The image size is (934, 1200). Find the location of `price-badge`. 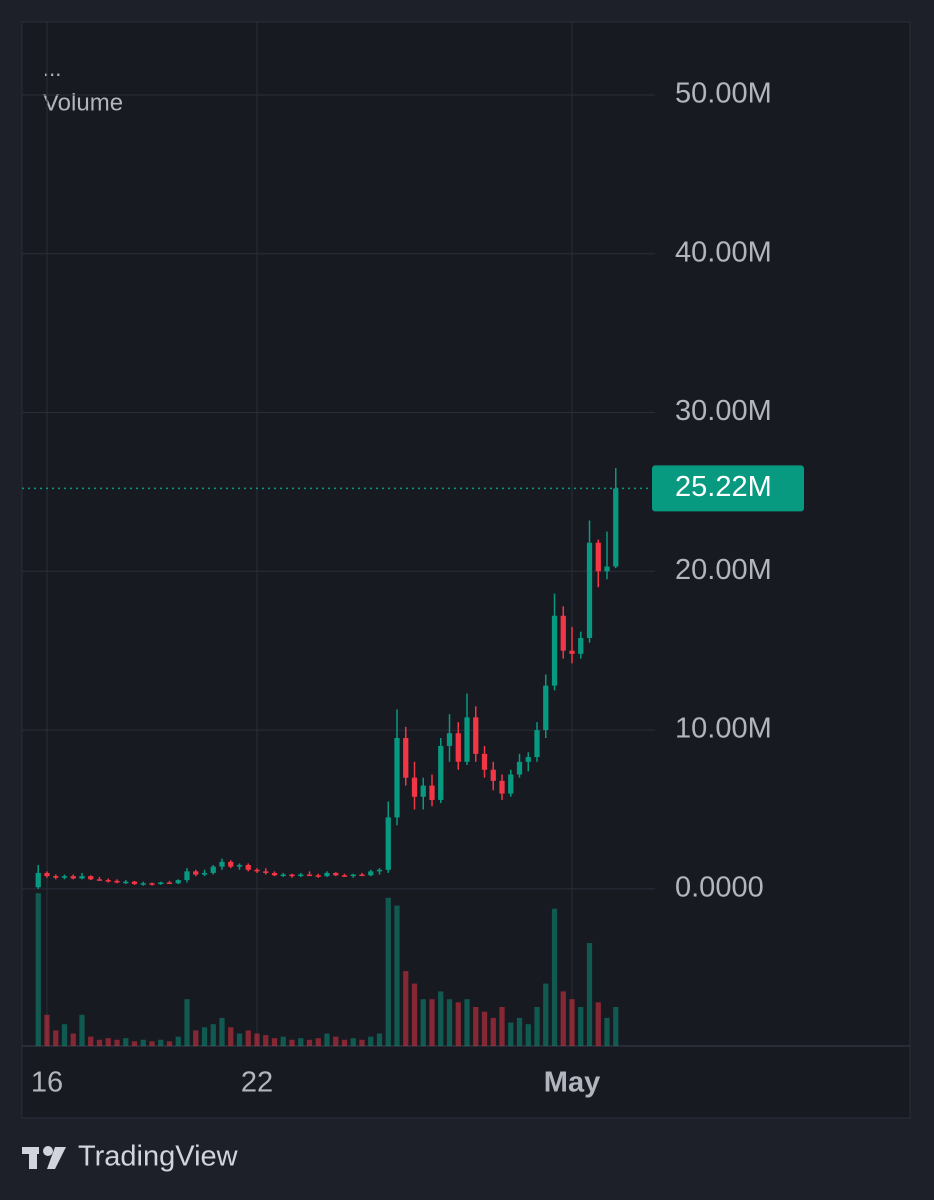

price-badge is located at coordinates (728, 488).